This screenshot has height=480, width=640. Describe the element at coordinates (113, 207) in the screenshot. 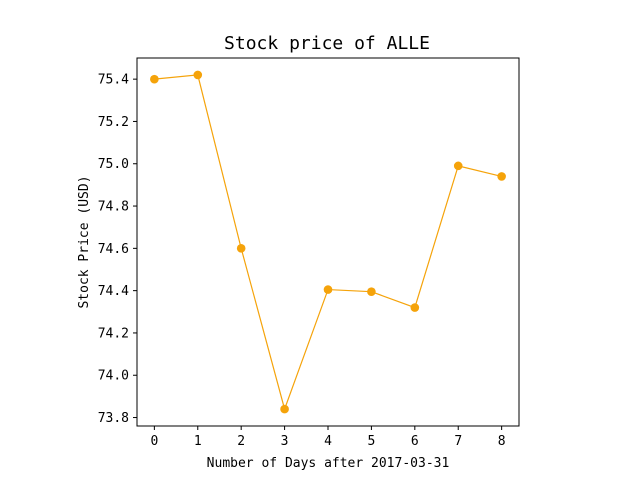

I see `y-tick-label: 74.8` at that location.